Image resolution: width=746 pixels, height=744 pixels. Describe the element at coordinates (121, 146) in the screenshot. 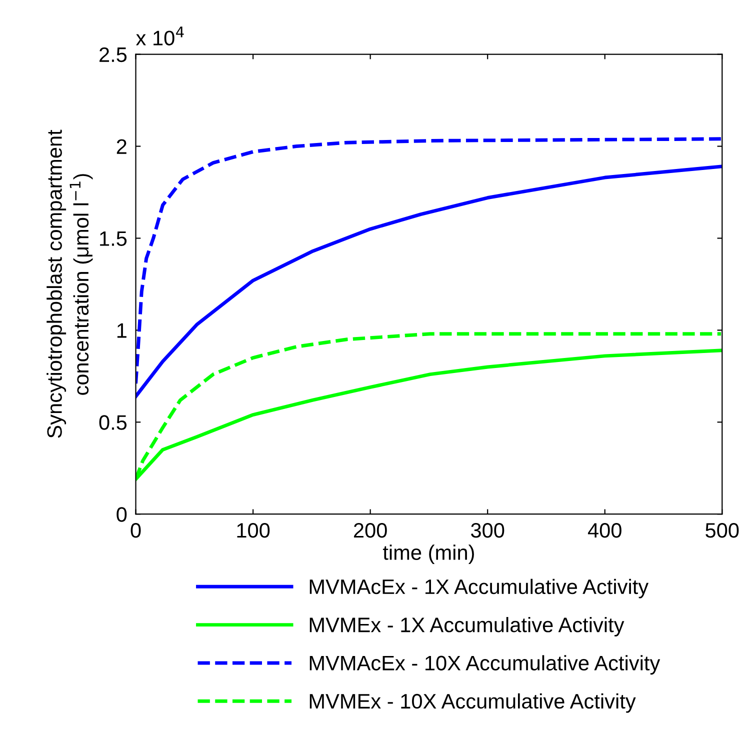

I see `y-tick-label: 2` at that location.